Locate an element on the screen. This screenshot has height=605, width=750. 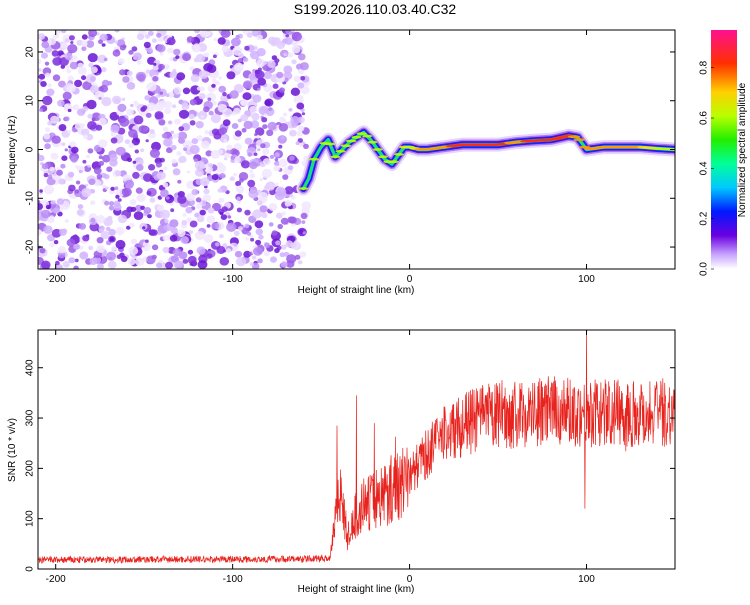
snr-xtick-label: 0 is located at coordinates (410, 579).